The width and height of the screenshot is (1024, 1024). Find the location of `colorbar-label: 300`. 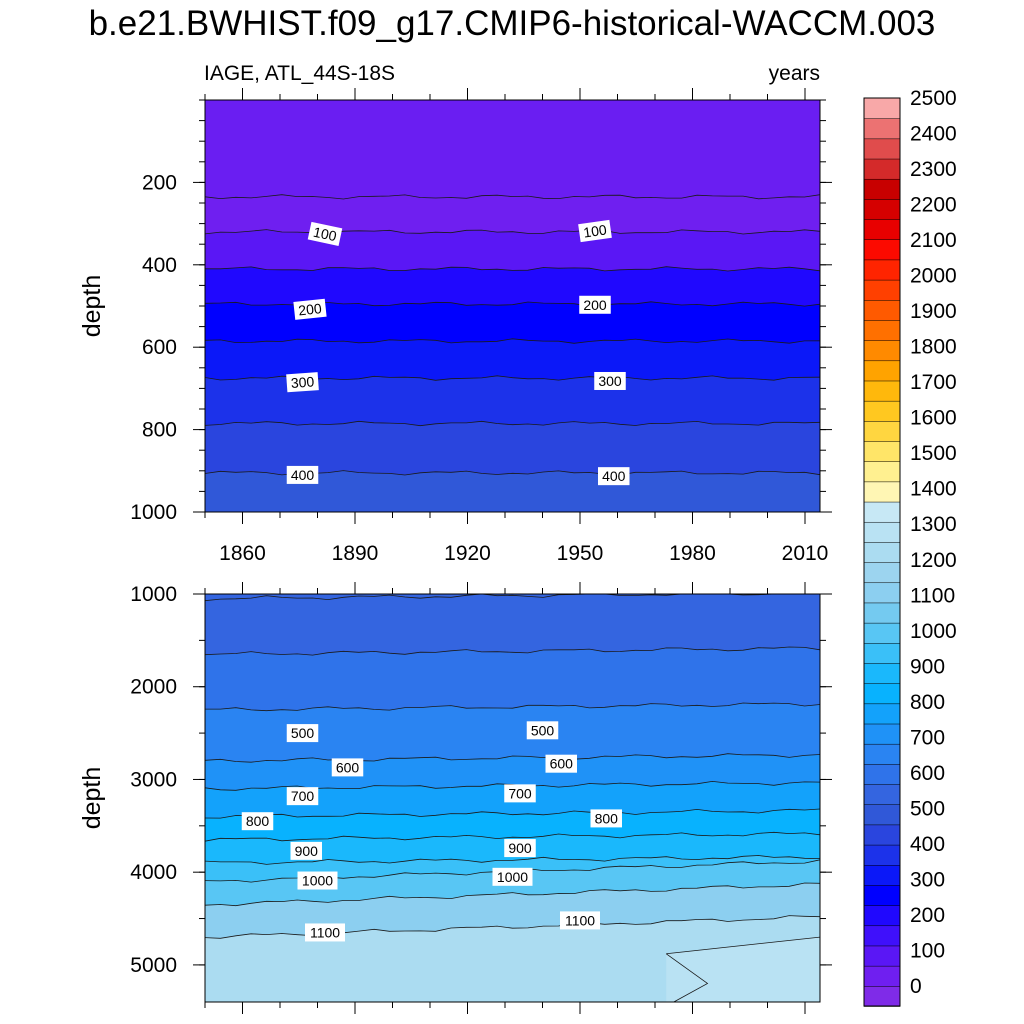

colorbar-label: 300 is located at coordinates (927, 879).